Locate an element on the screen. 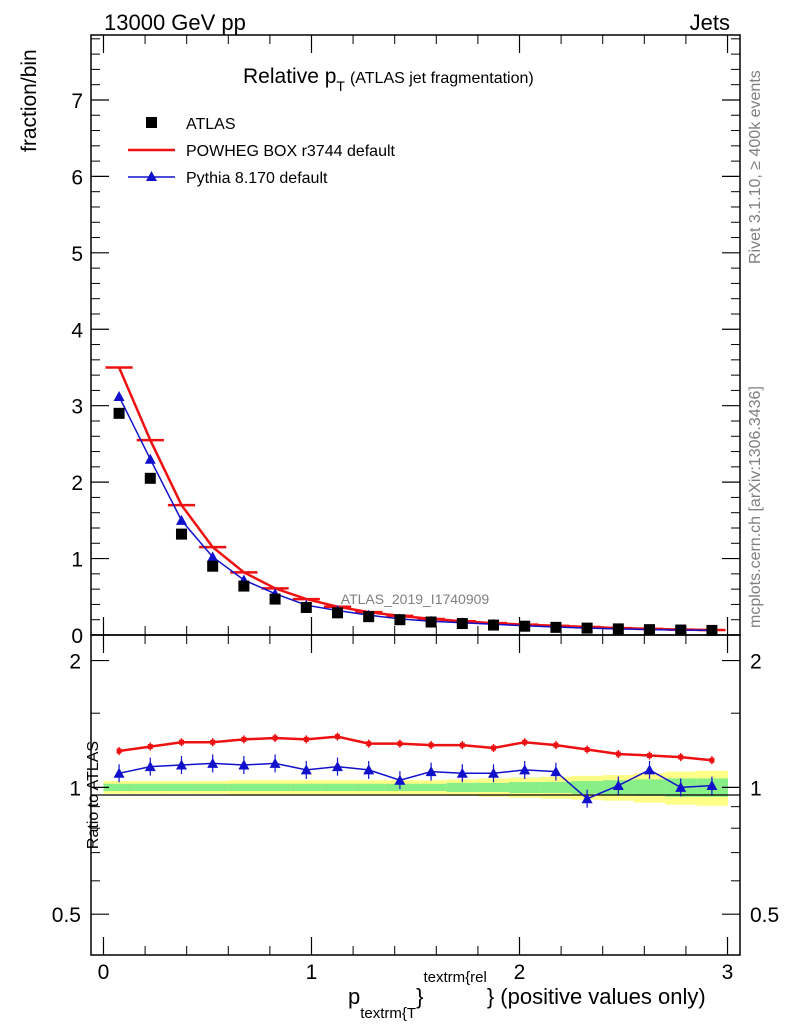 This screenshot has height=1024, width=786. ratio-y-tick-label-right: 0.5 is located at coordinates (764, 915).